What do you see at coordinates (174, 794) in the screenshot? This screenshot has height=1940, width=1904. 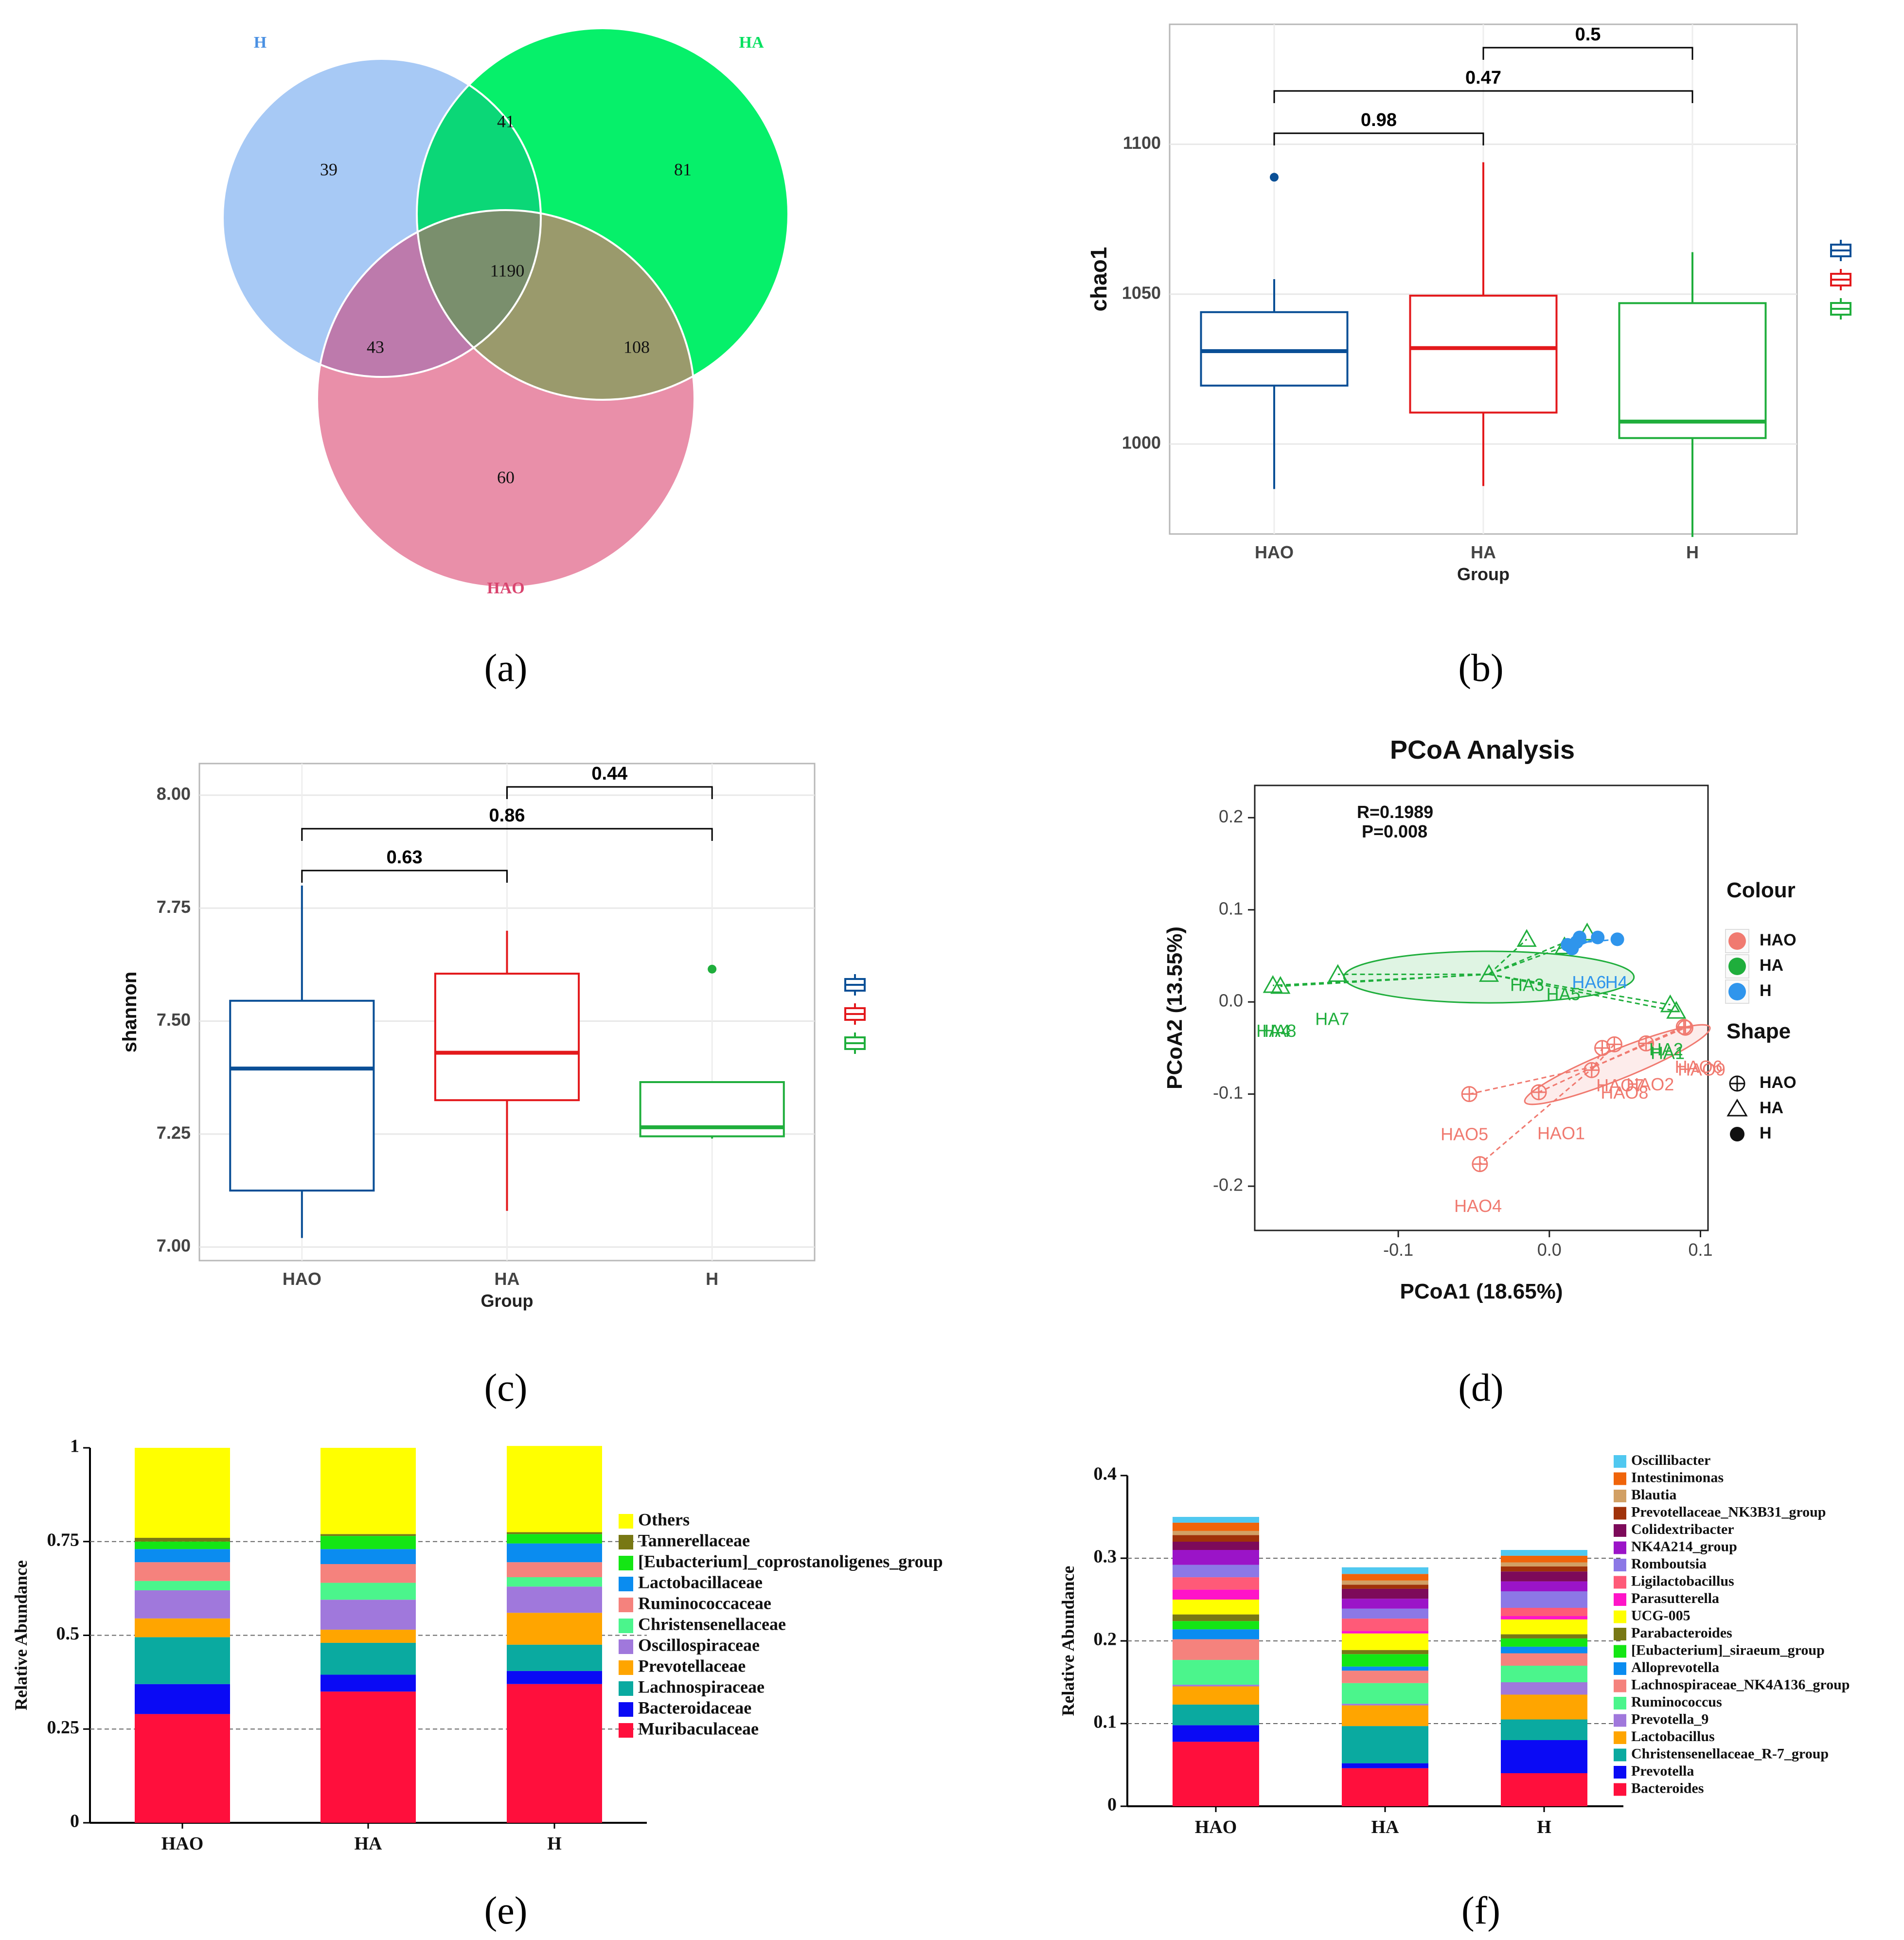 I see `y-tick-label: 8.00` at bounding box center [174, 794].